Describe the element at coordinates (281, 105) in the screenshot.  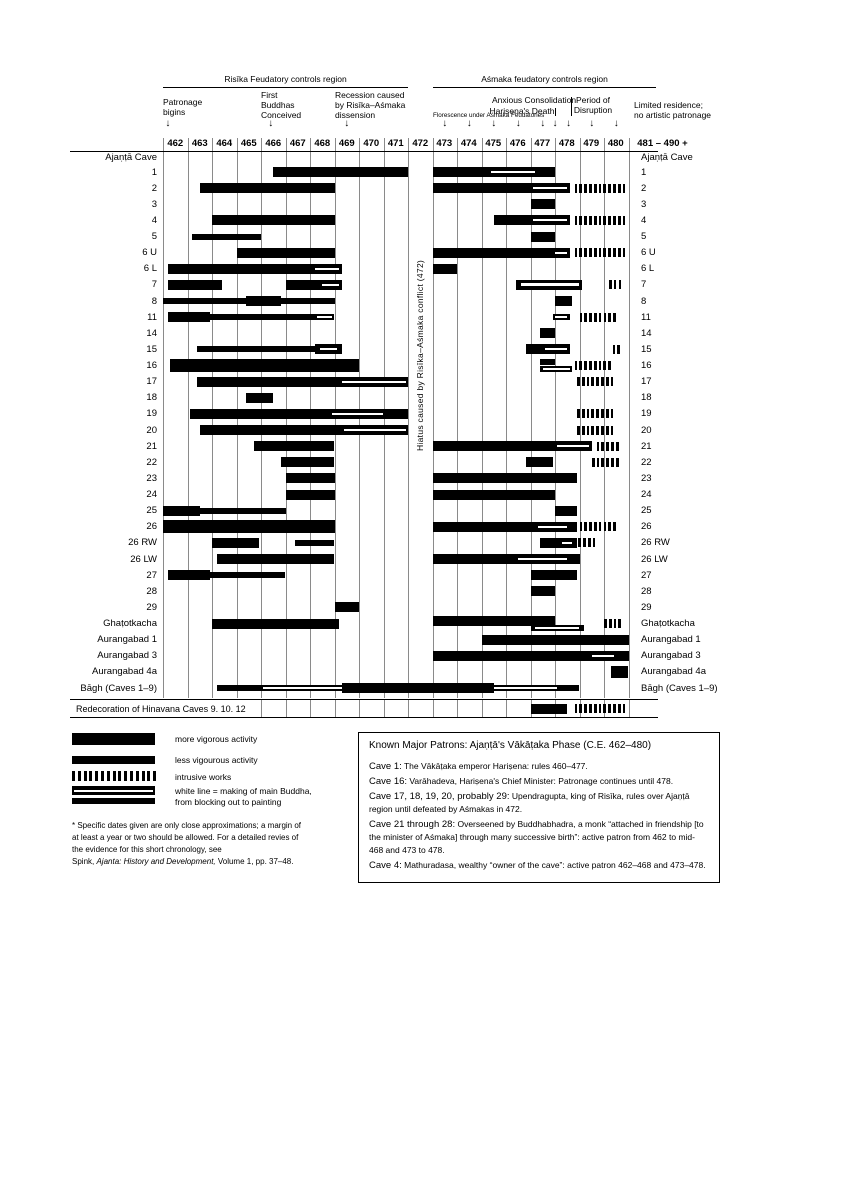
I see `annotation-first-buddhas: First Buddhas Conceived` at that location.